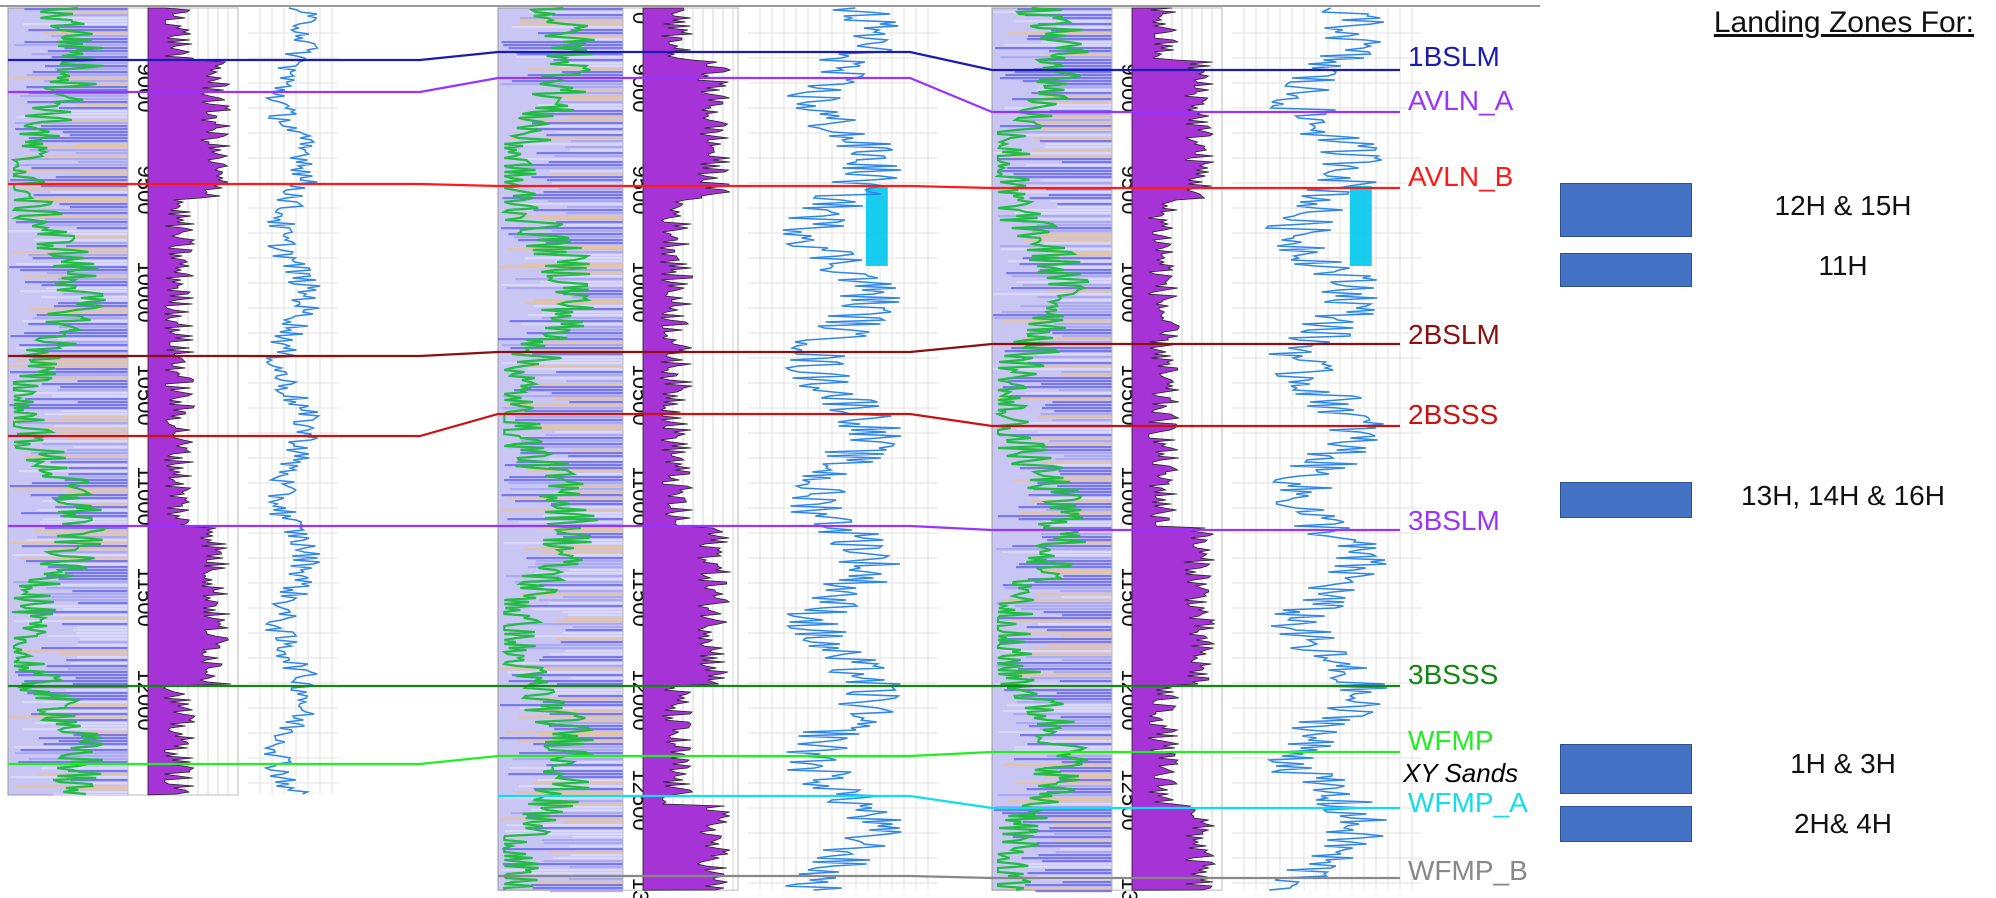 This screenshot has height=898, width=1996. I want to click on zone-box-13h-14h-16h, so click(1626, 500).